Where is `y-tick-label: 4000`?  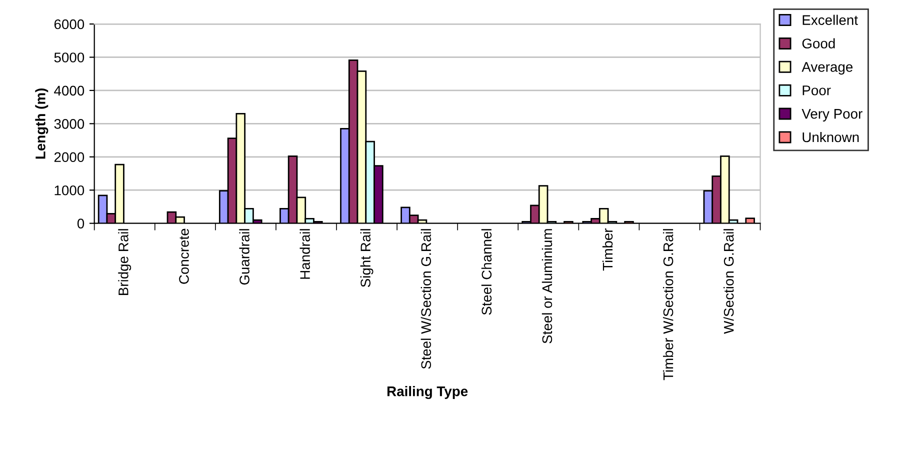
y-tick-label: 4000 is located at coordinates (69, 91).